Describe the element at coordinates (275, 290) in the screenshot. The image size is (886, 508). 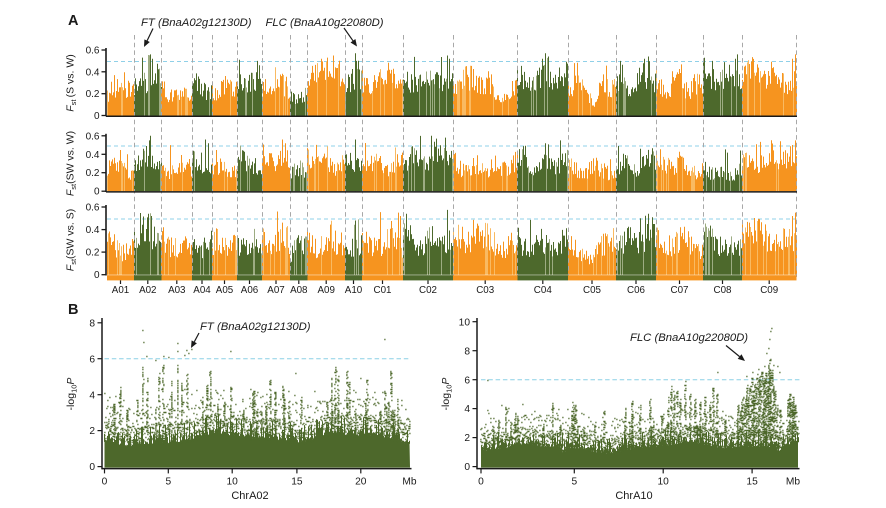
I see `svg-text: A07` at that location.